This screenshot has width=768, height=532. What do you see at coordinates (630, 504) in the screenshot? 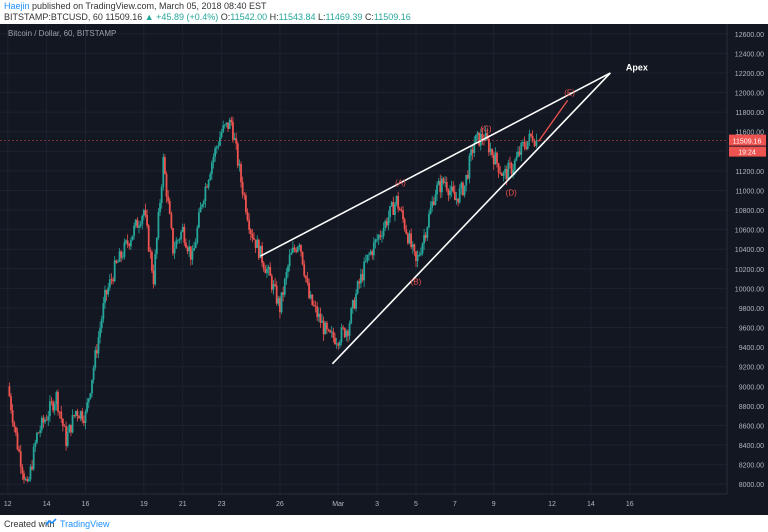
I see `x-tick-label: 16` at bounding box center [630, 504].